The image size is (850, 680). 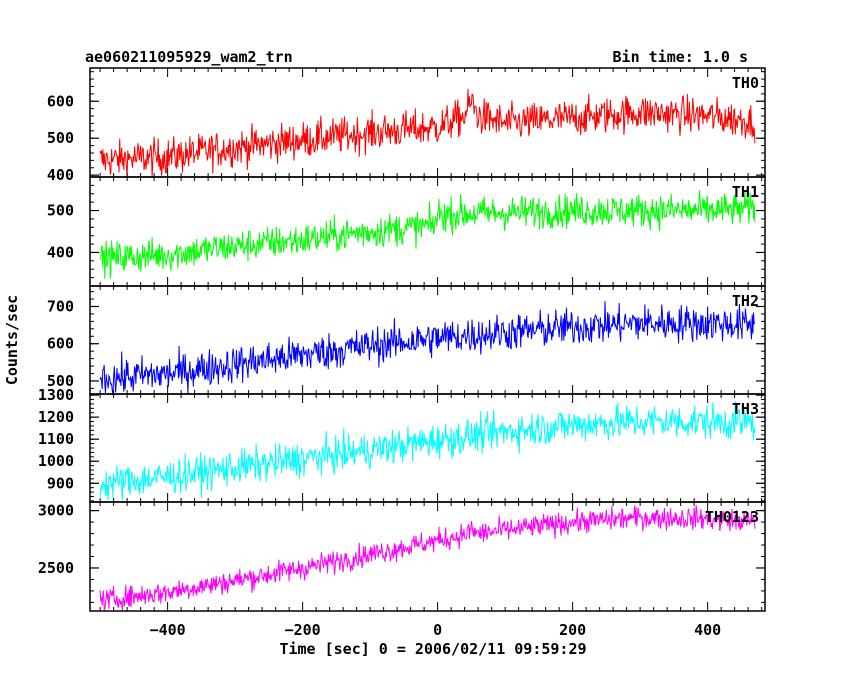 What do you see at coordinates (680, 57) in the screenshot?
I see `bin-time-label: Bin time: 1.0 s` at bounding box center [680, 57].